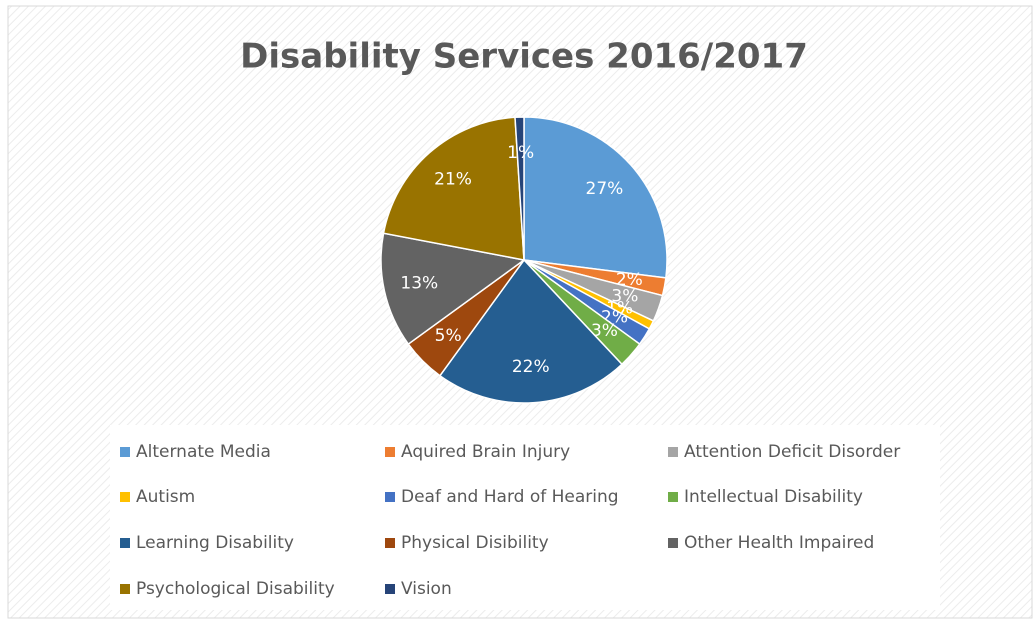 The width and height of the screenshot is (1033, 623). Describe the element at coordinates (773, 497) in the screenshot. I see `legend-label: Intellectual Disability` at that location.